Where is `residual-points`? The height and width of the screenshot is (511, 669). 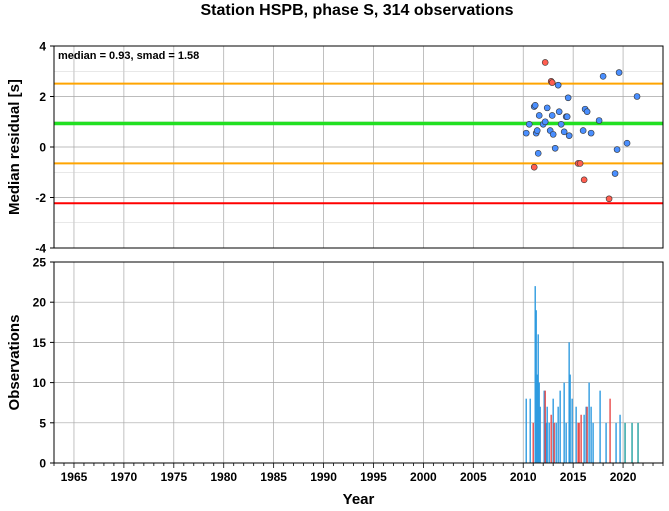
residual-points is located at coordinates (581, 131).